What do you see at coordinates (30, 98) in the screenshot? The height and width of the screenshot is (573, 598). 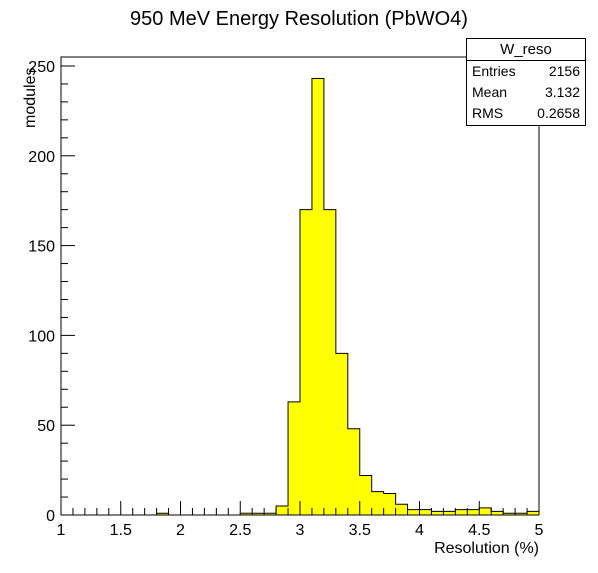 I see `y-axis-label: modules` at bounding box center [30, 98].